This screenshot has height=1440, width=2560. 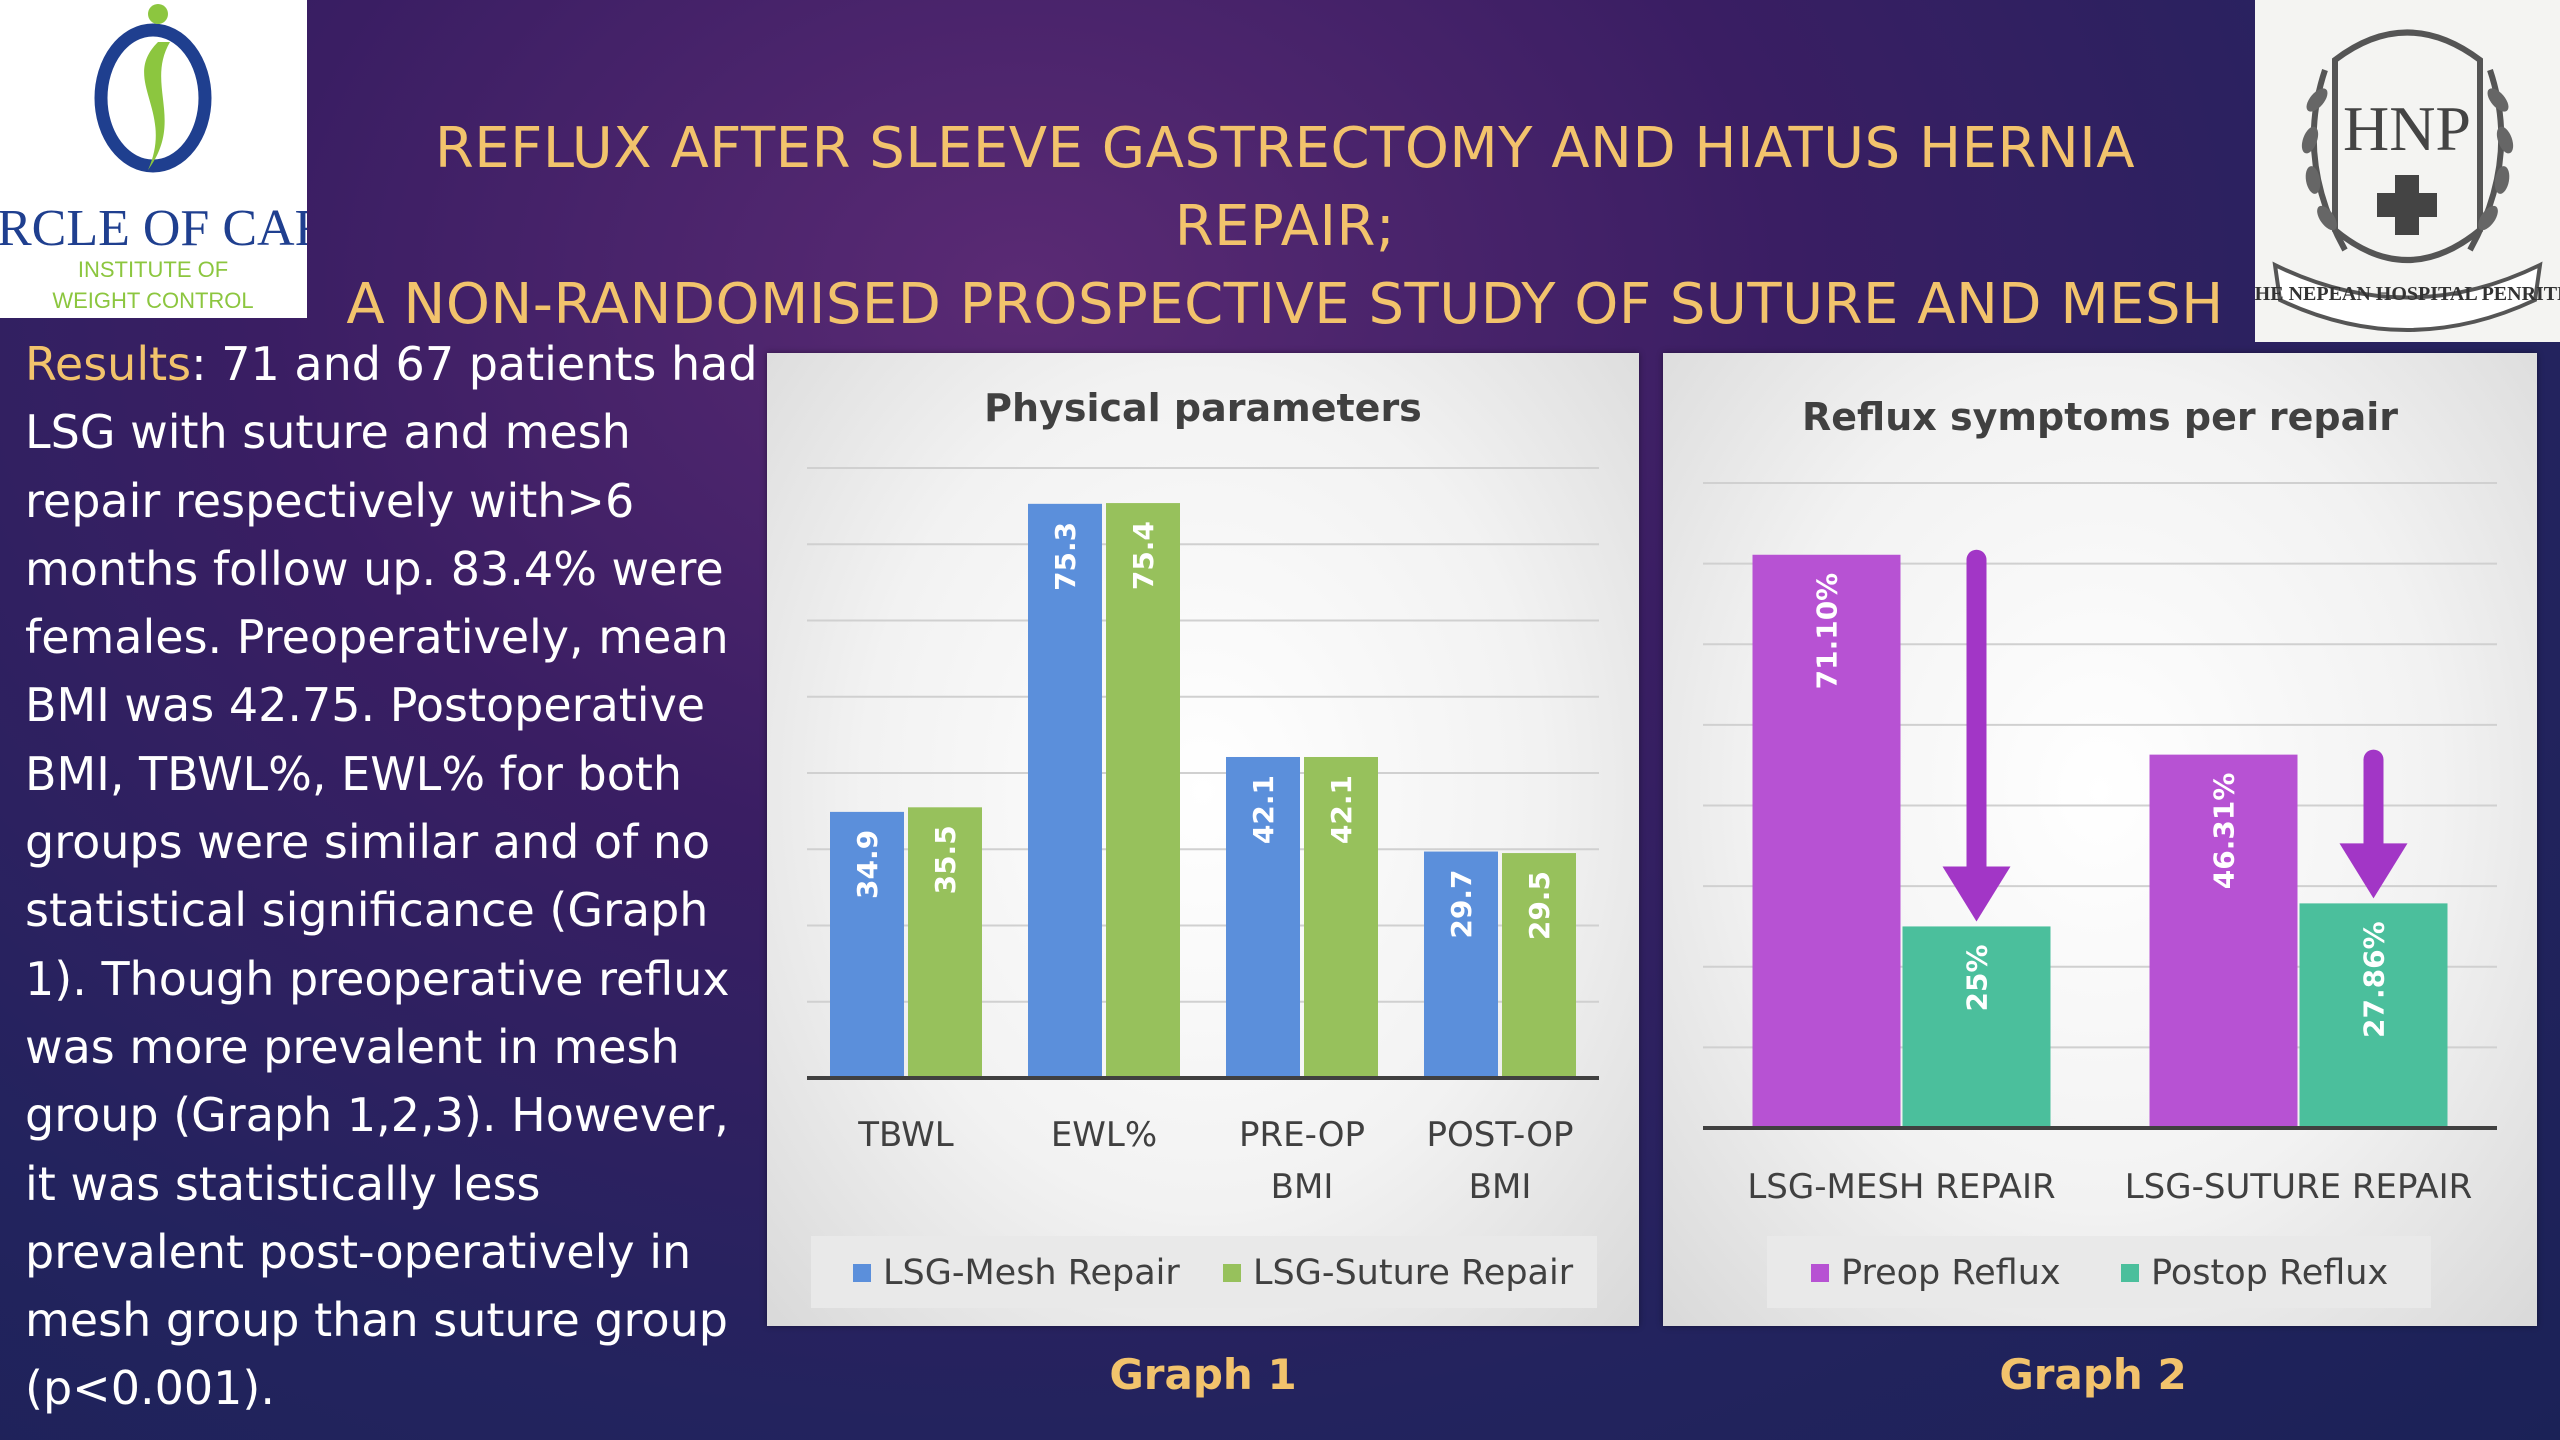 I want to click on legend-label: LSG-Mesh Repair, so click(x=1031, y=1273).